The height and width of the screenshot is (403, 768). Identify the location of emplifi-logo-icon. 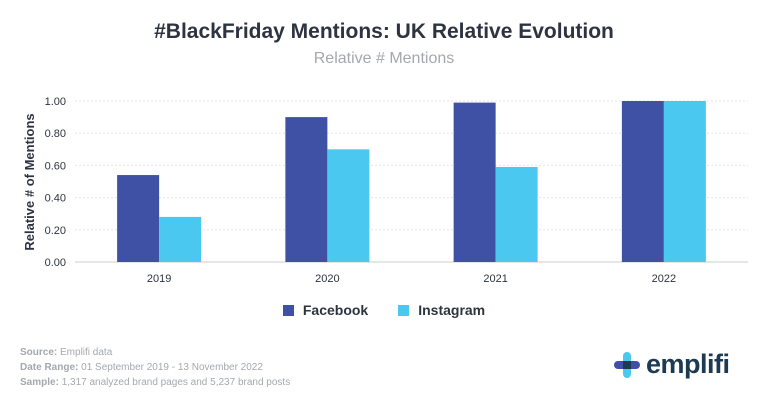
(627, 364).